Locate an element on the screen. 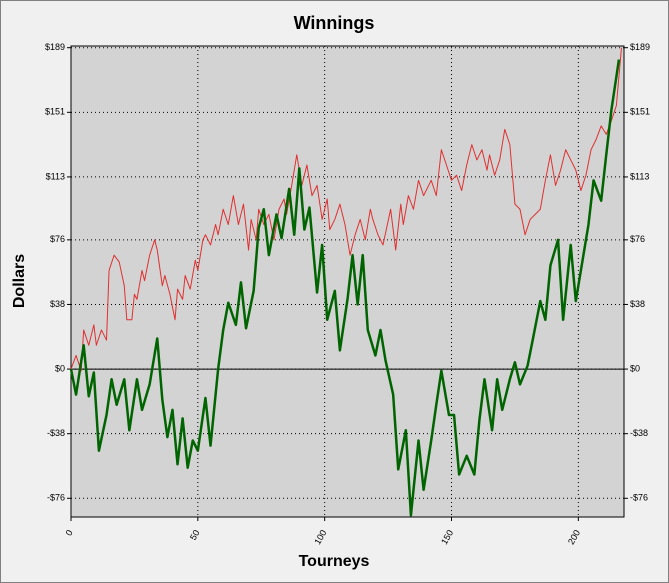 Image resolution: width=669 pixels, height=583 pixels. y-tick-label: $113 is located at coordinates (55, 176).